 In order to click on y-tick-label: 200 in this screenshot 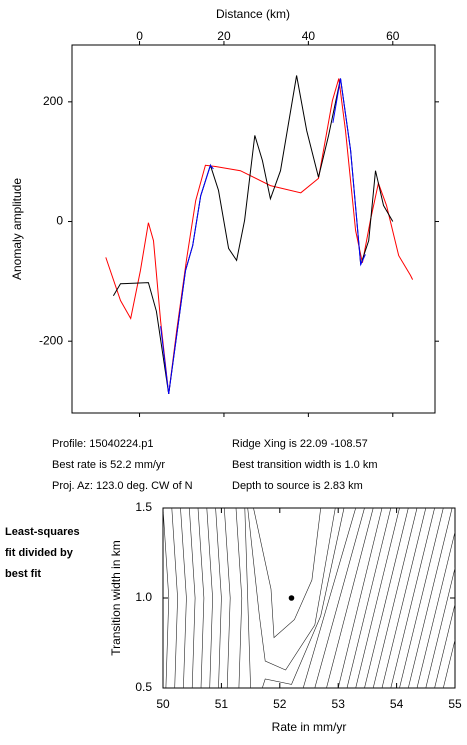, I will do `click(53, 101)`.